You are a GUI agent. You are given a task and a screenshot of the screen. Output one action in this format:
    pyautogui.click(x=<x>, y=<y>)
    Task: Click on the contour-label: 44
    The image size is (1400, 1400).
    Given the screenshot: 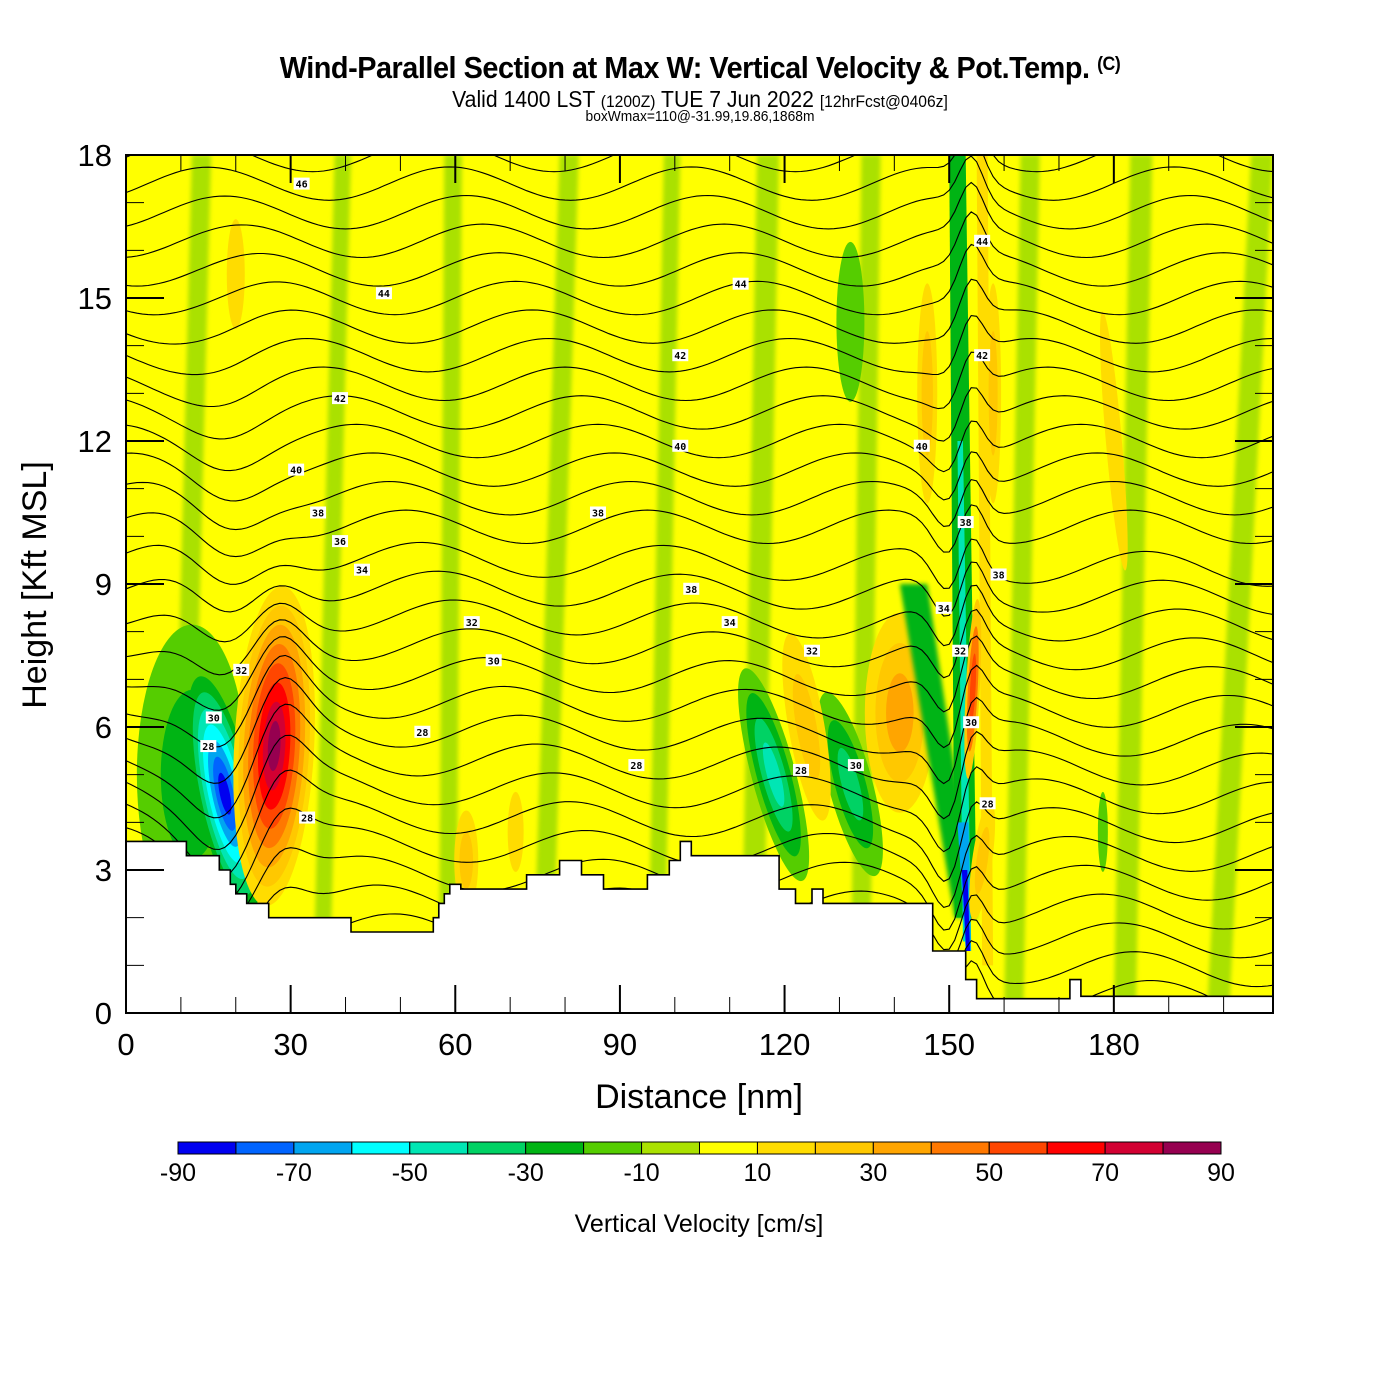 What is the action you would take?
    pyautogui.click(x=982, y=241)
    